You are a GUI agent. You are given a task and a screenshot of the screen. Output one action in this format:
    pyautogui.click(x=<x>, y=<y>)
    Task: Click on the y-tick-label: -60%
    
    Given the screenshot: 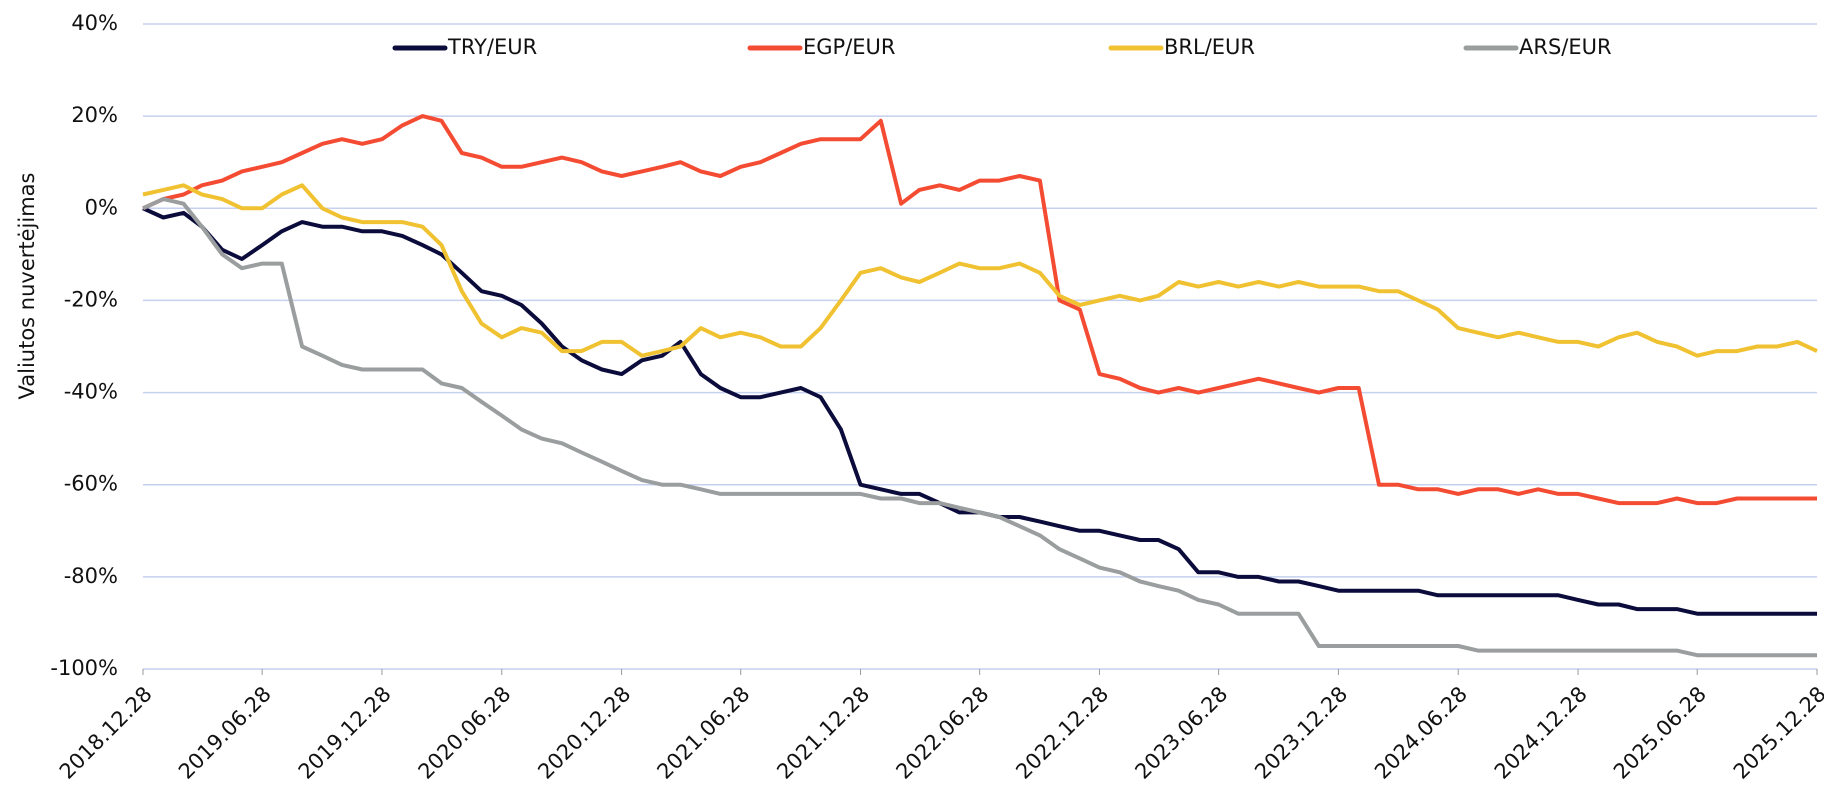 What is the action you would take?
    pyautogui.click(x=91, y=484)
    